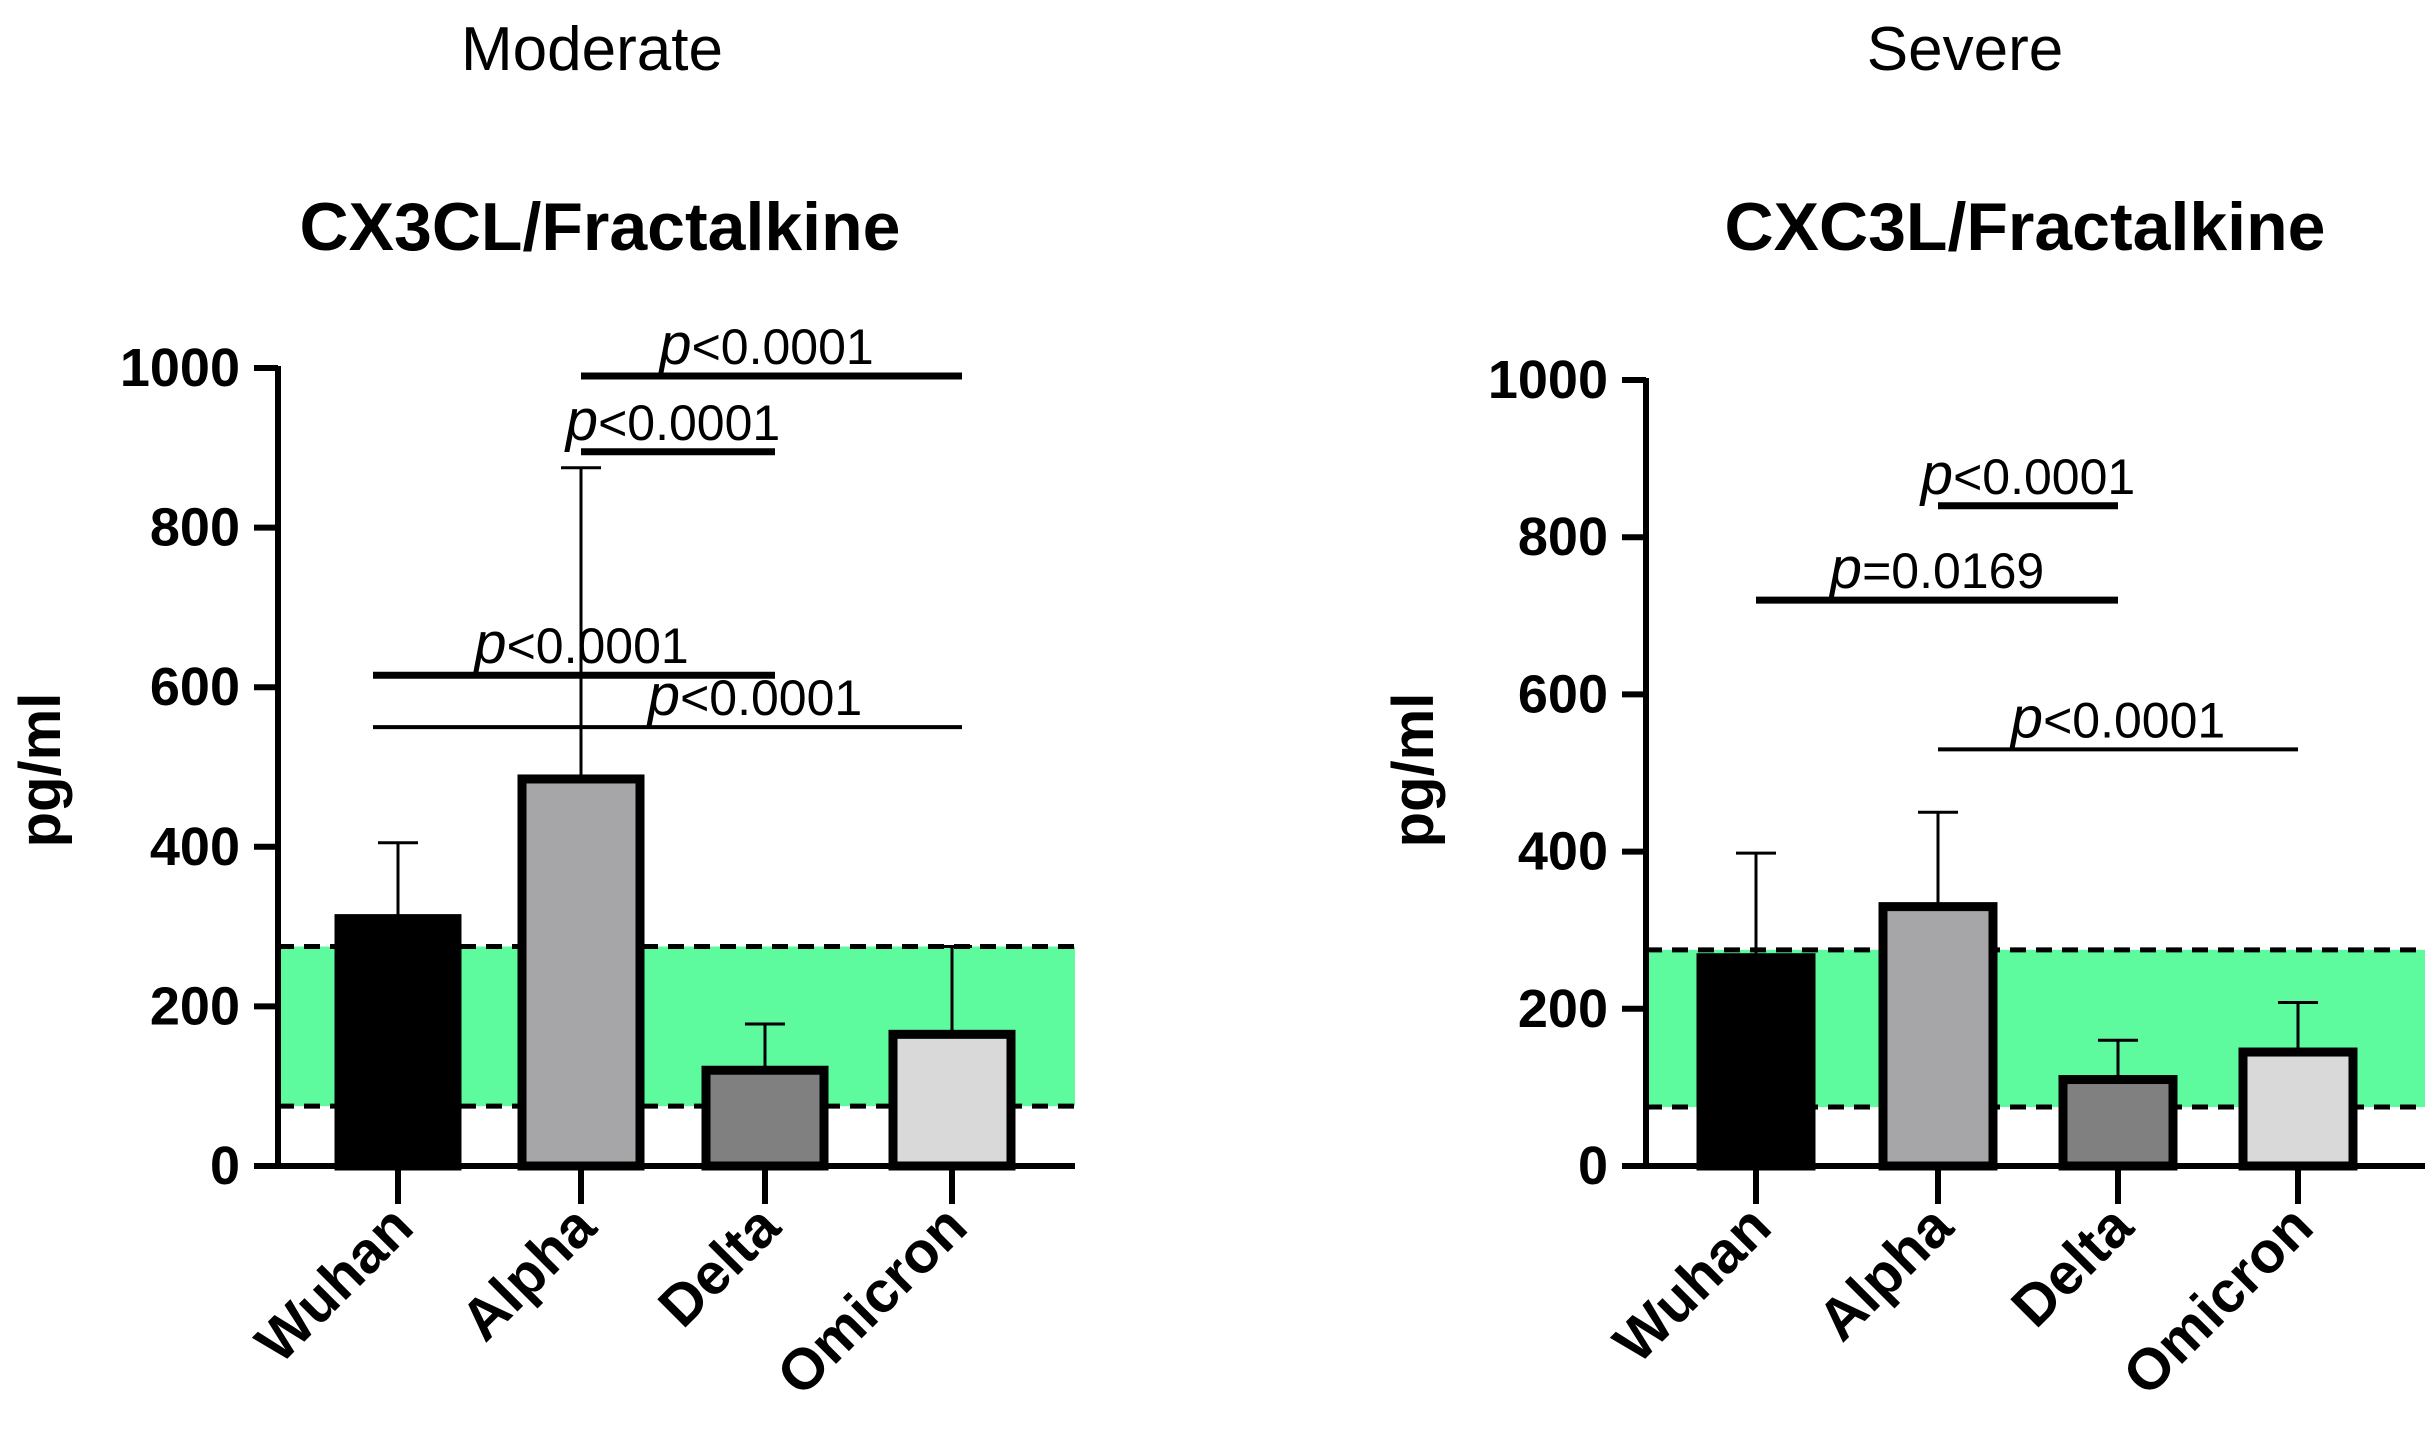 The height and width of the screenshot is (1438, 2433). I want to click on p-value: =0.0169, so click(1953, 571).